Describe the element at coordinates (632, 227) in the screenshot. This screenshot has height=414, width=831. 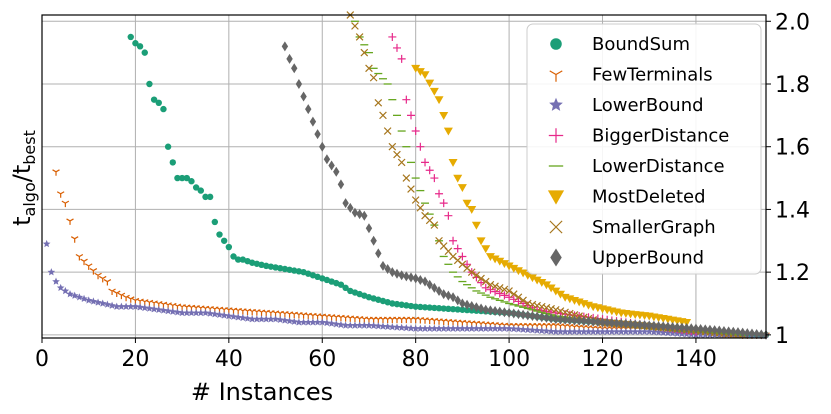
I see `legend-item: SmallerGraph` at that location.